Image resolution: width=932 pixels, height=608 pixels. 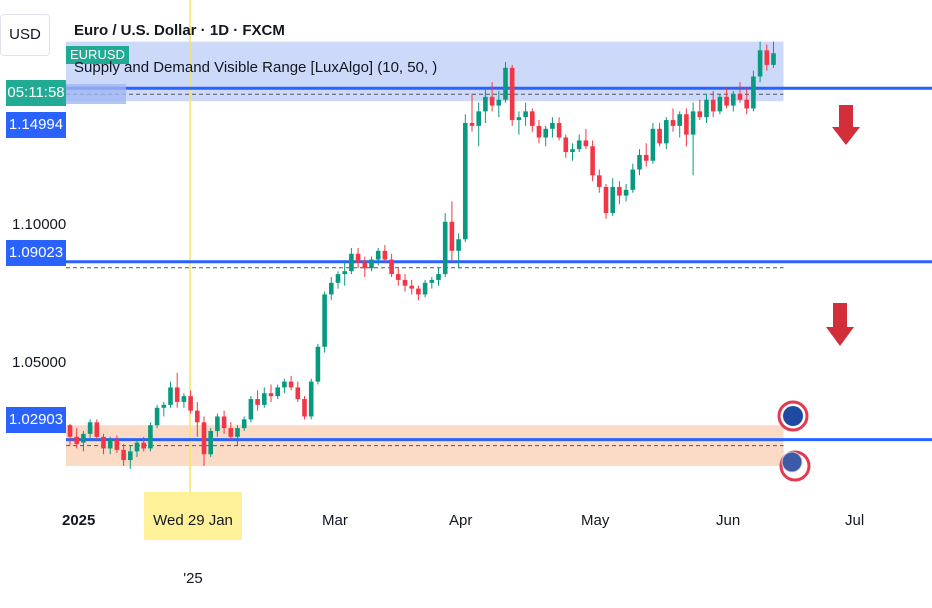 I want to click on y-tick-label: 1.05000, so click(x=39, y=362).